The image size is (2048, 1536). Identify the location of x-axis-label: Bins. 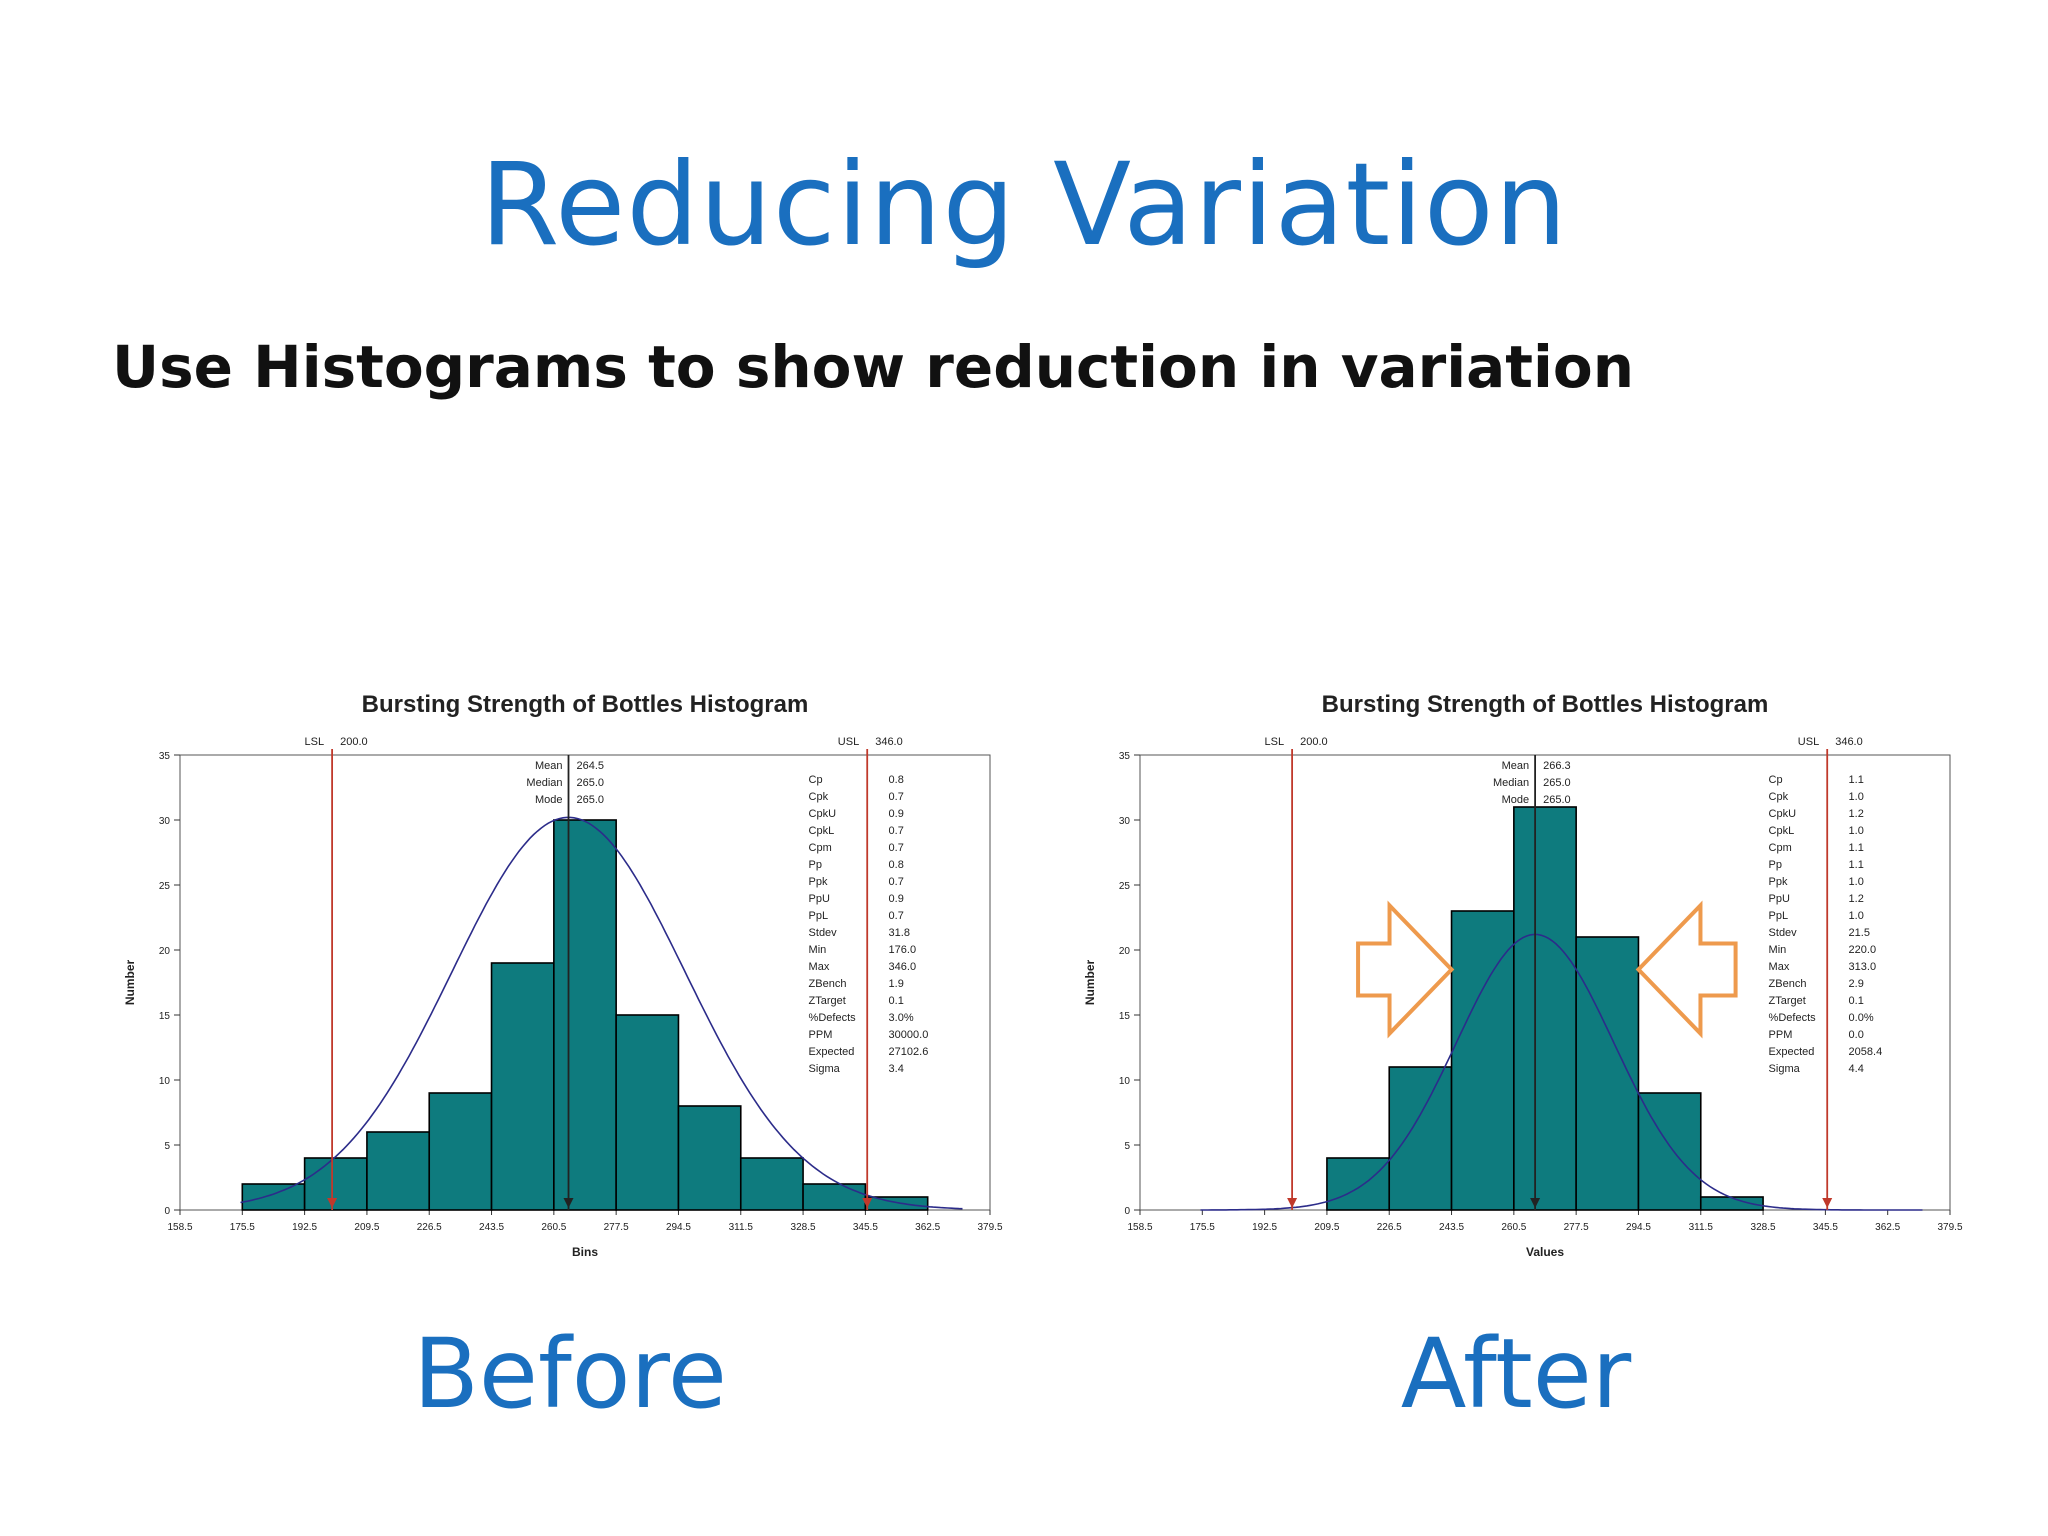
(585, 1252).